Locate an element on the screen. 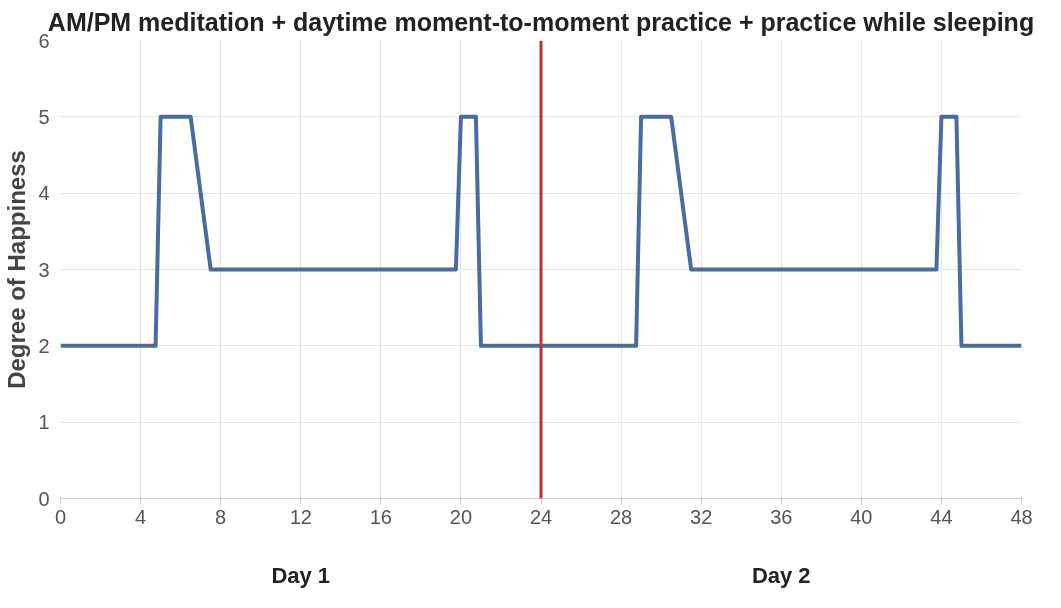  y-axis-title: Degree of Happiness is located at coordinates (17, 269).